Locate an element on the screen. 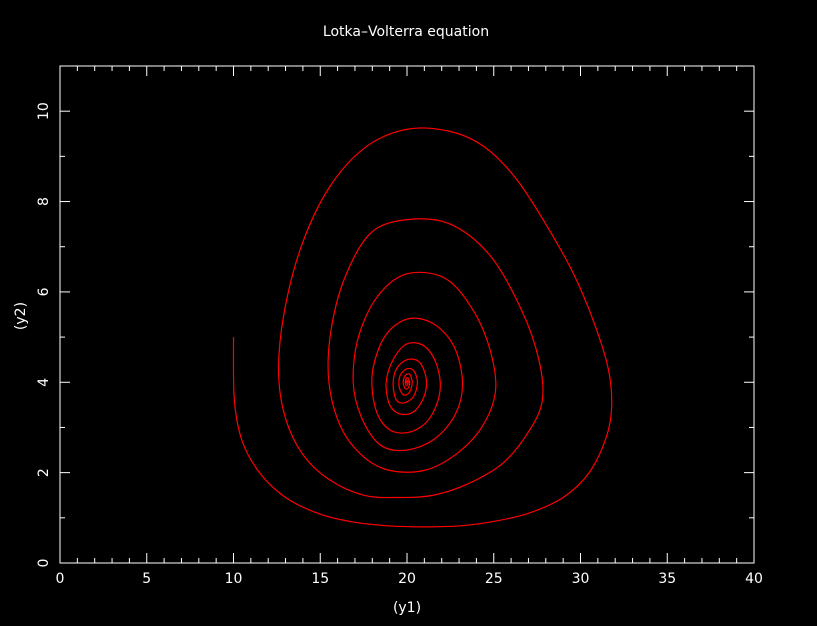  x-tick-label: 20 is located at coordinates (407, 579).